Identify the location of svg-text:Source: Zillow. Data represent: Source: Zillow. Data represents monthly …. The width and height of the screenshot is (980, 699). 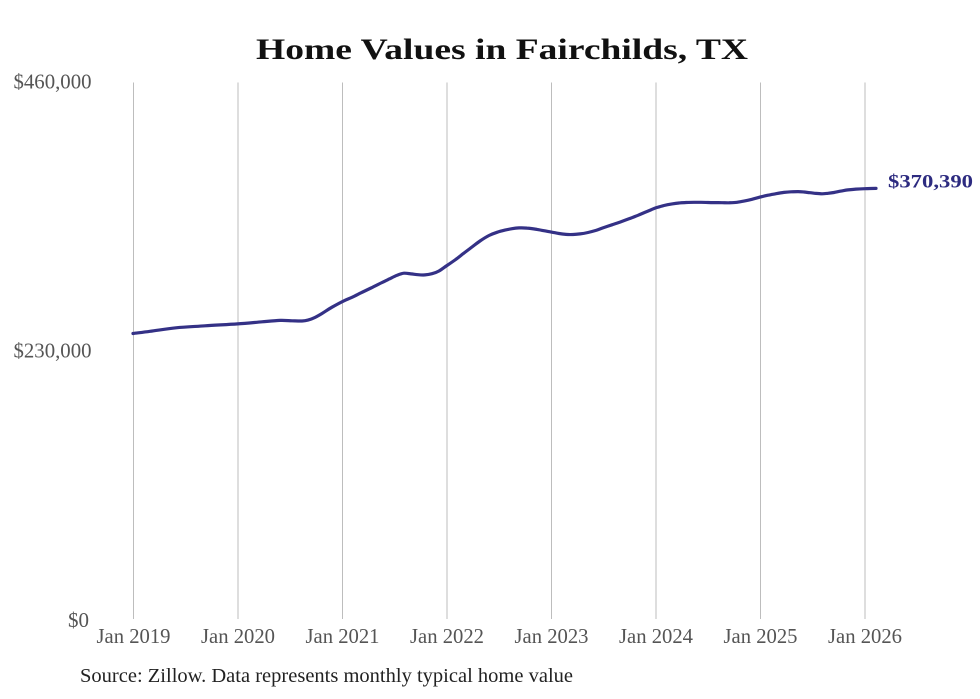
(326, 676).